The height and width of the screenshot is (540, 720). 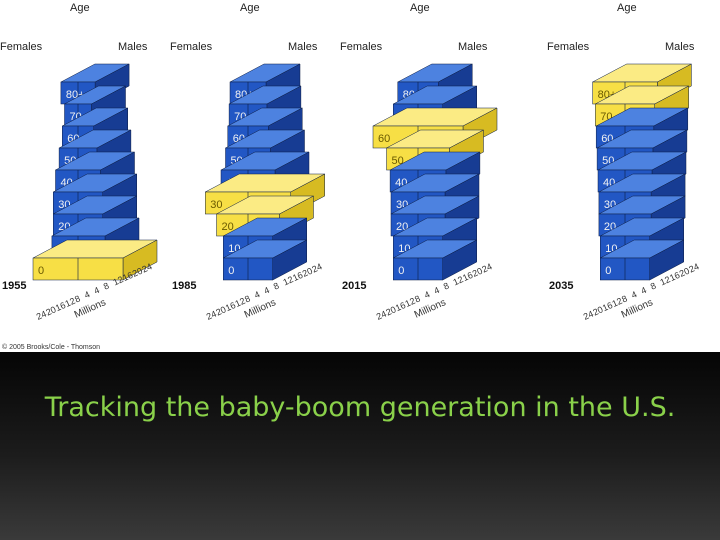 I want to click on age-group-label: 20, so click(x=228, y=227).